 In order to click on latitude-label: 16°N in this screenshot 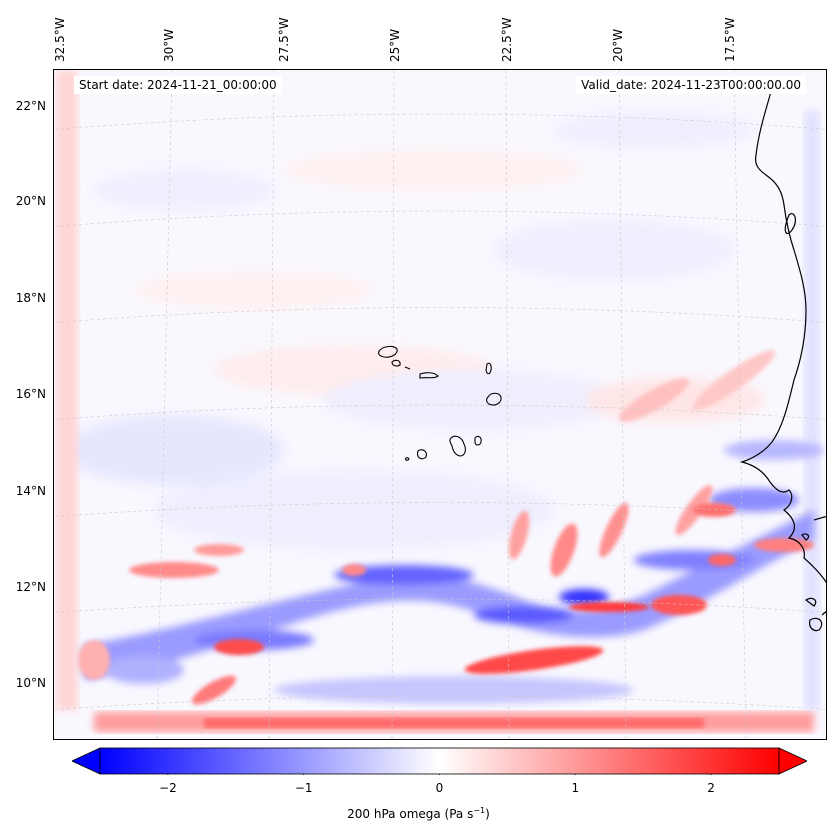, I will do `click(30, 394)`.